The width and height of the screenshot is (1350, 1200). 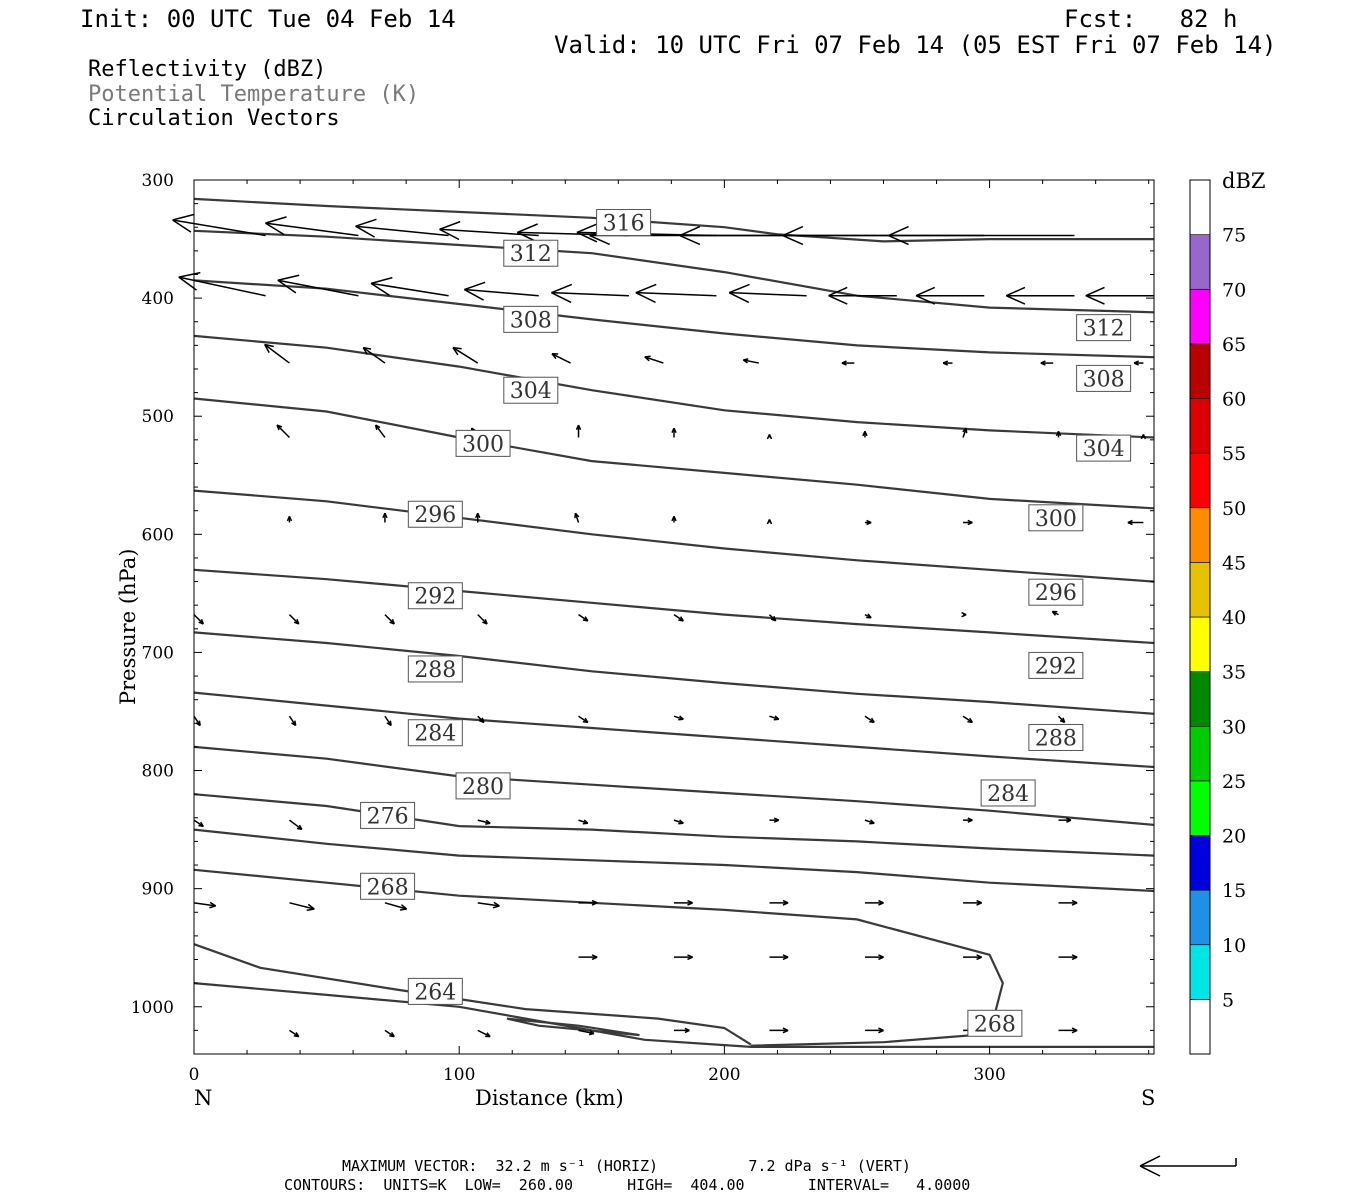 I want to click on colorbar-label-40: 40, so click(x=1234, y=618).